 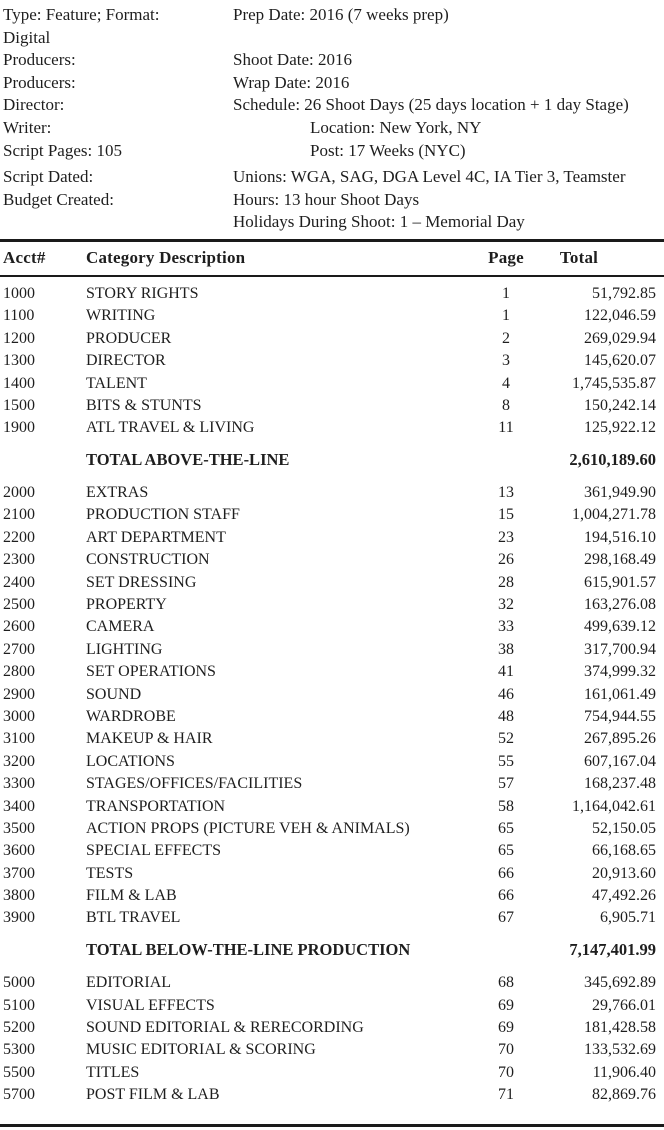 What do you see at coordinates (506, 582) in the screenshot?
I see `page-cell: 28` at bounding box center [506, 582].